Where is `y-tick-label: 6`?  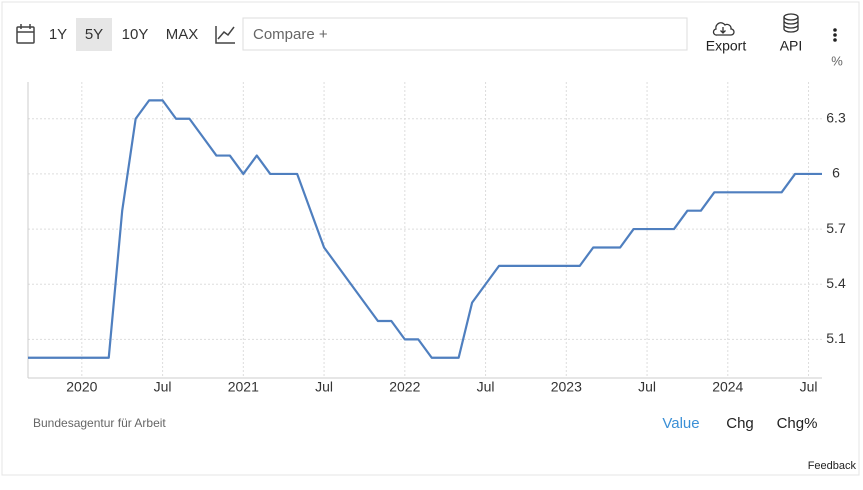 y-tick-label: 6 is located at coordinates (836, 173).